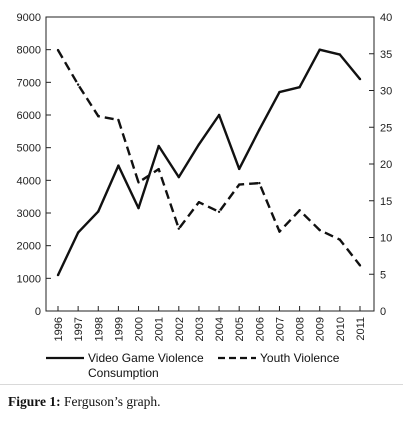 This screenshot has width=403, height=431. I want to click on left-y-tick-label: 0, so click(38, 312).